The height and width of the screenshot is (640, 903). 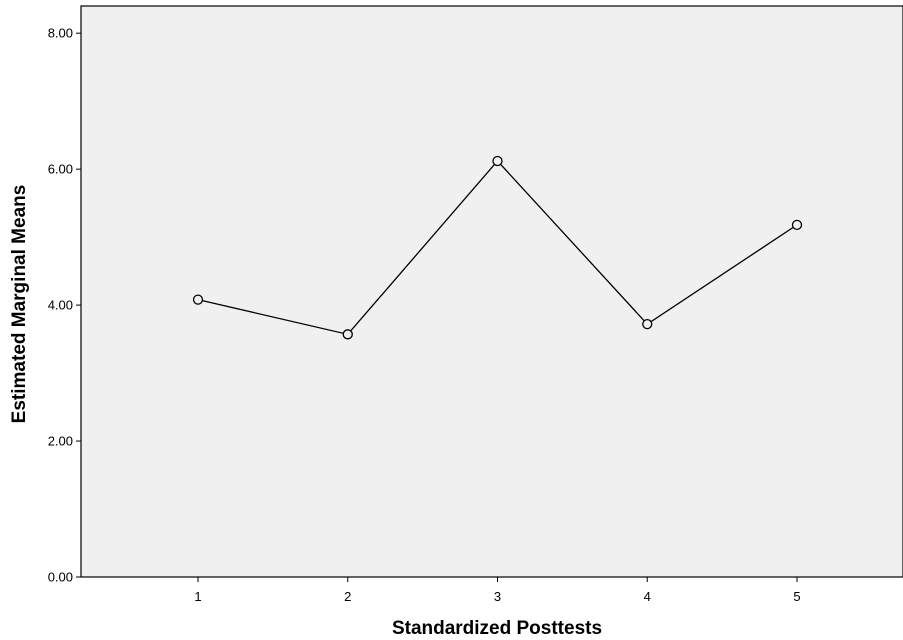 I want to click on x-tick-label: 3, so click(x=497, y=596).